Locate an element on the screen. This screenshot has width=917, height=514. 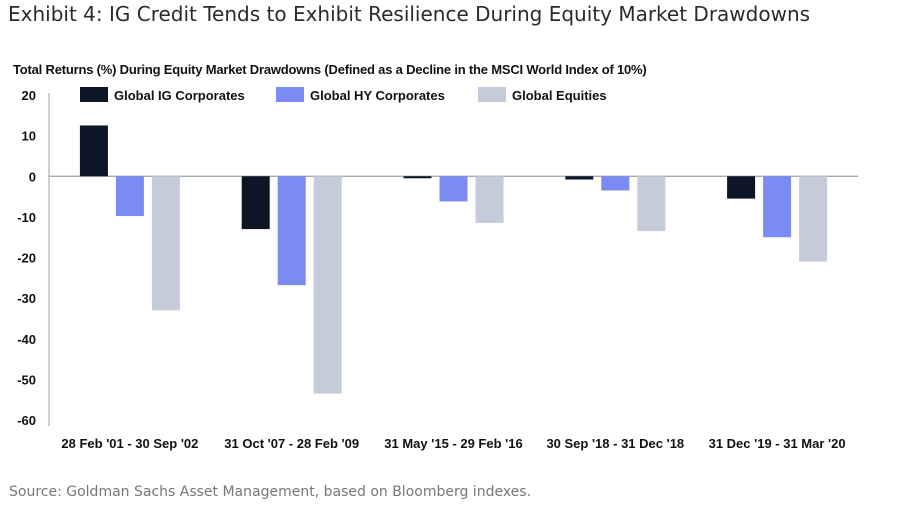
x-category-label: 31 Dec '19 - 31 Mar '20 is located at coordinates (777, 443).